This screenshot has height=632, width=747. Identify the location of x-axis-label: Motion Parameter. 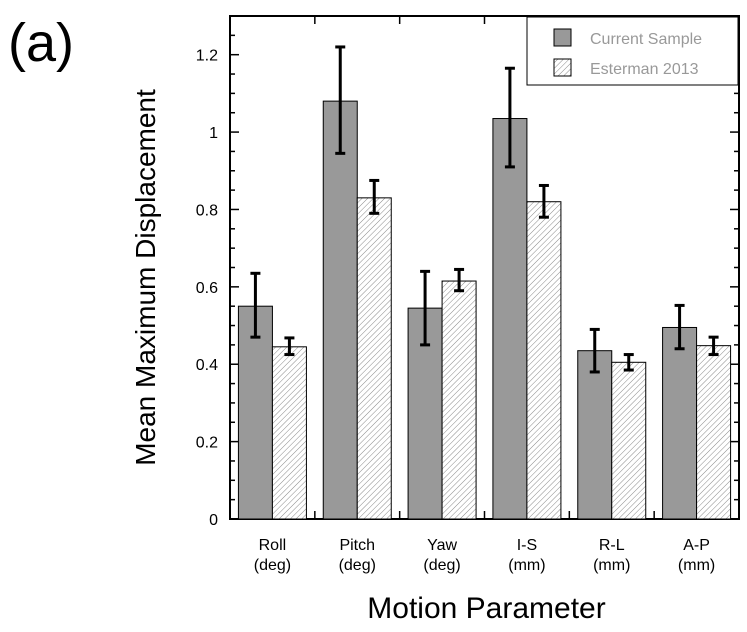
(486, 608).